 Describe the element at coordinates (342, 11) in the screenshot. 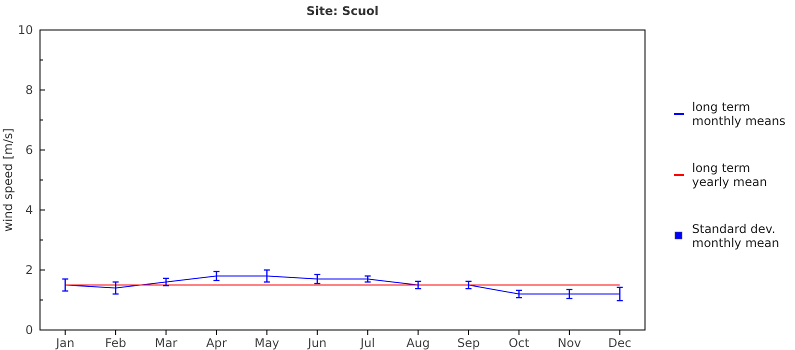

I see `chart-title: Site: Scuol` at that location.